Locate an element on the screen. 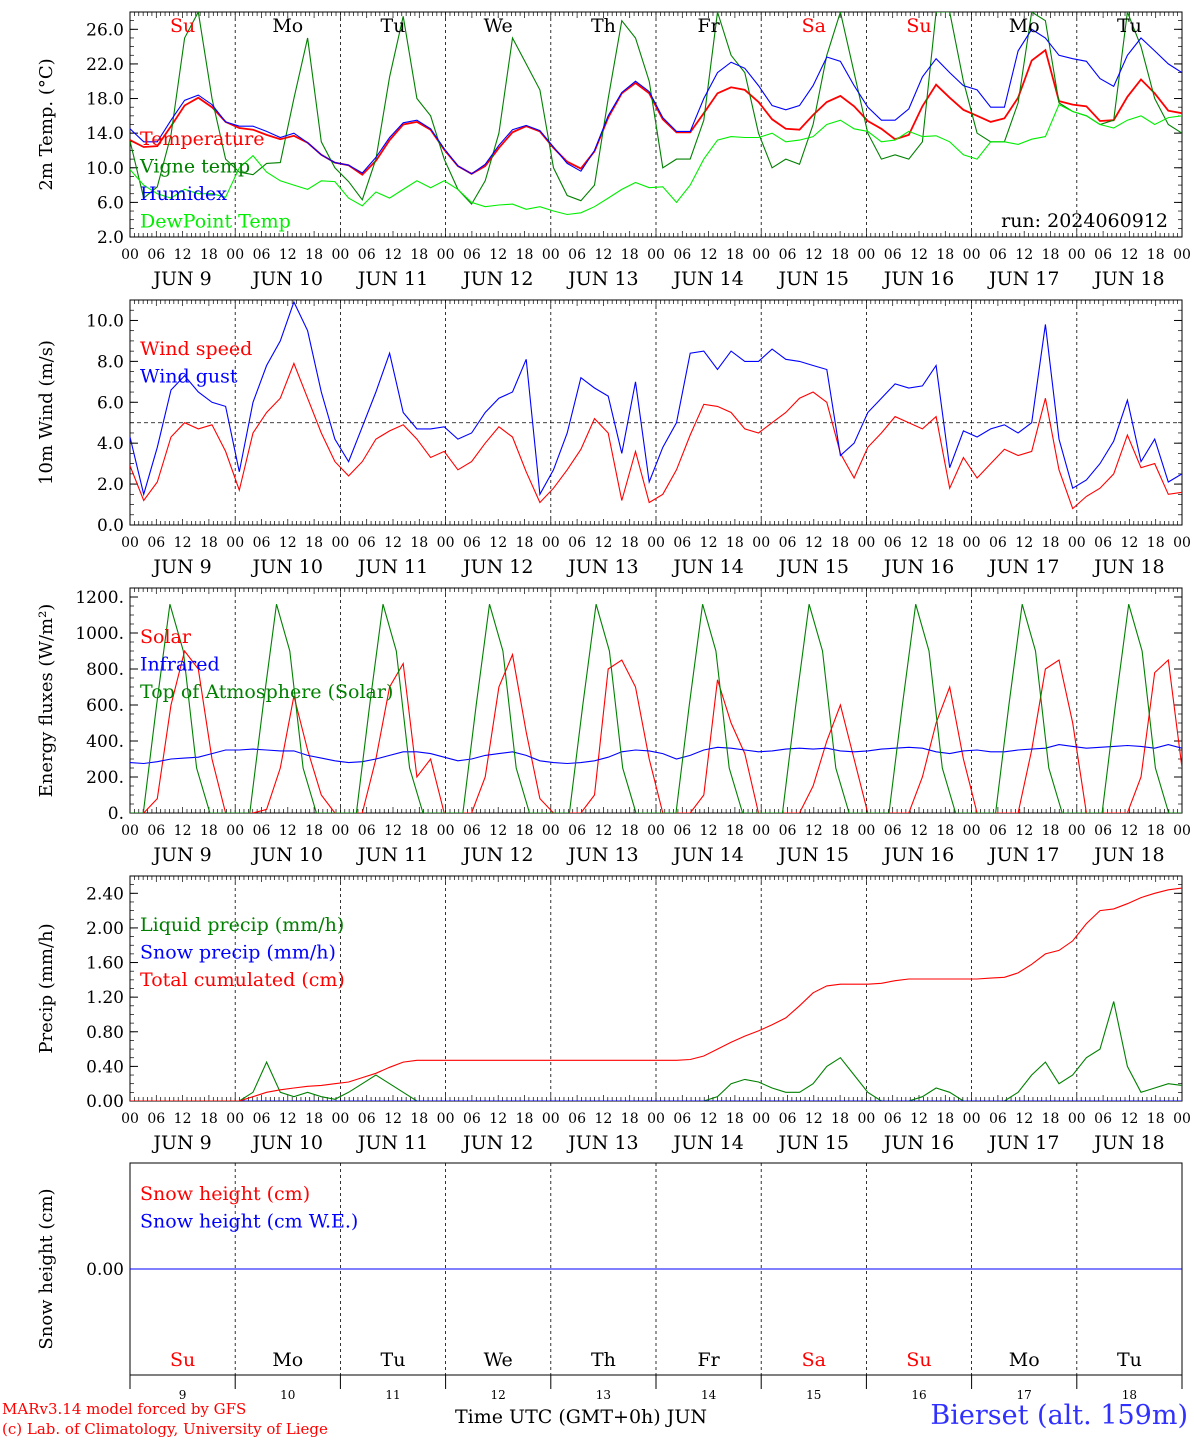 Image resolution: width=1194 pixels, height=1440 pixels. legend-entry: Infrared is located at coordinates (180, 665).